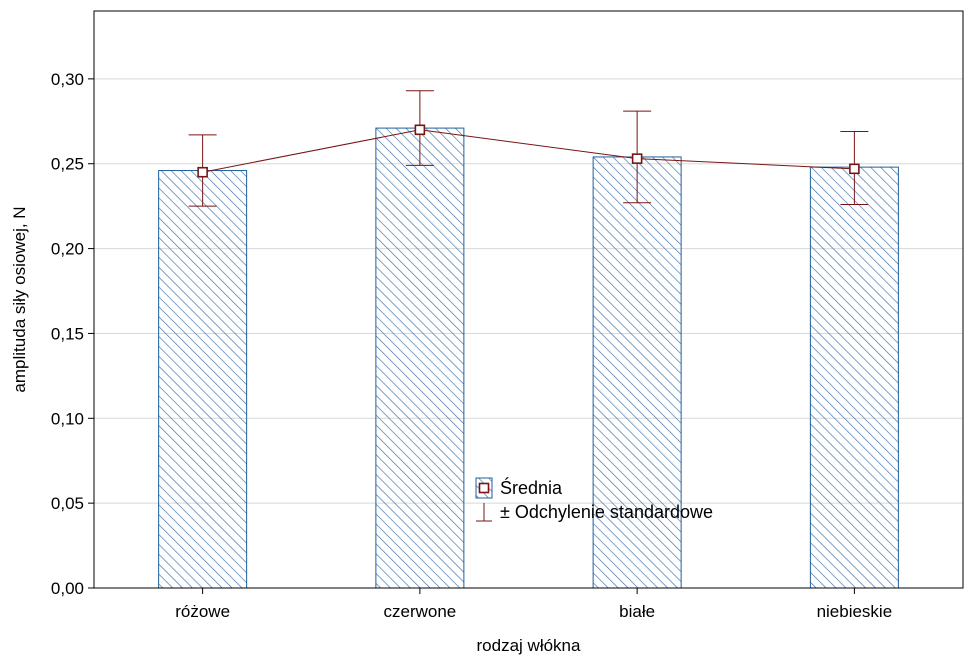  Describe the element at coordinates (67, 588) in the screenshot. I see `y-tick-label: 0,00` at that location.